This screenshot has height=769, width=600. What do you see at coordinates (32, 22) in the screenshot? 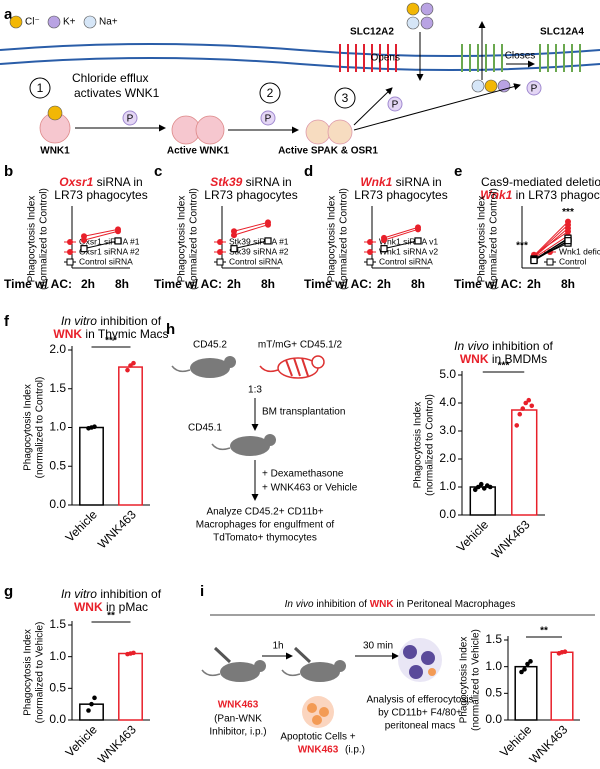
I see `ion-label: Cl⁻` at bounding box center [32, 22].